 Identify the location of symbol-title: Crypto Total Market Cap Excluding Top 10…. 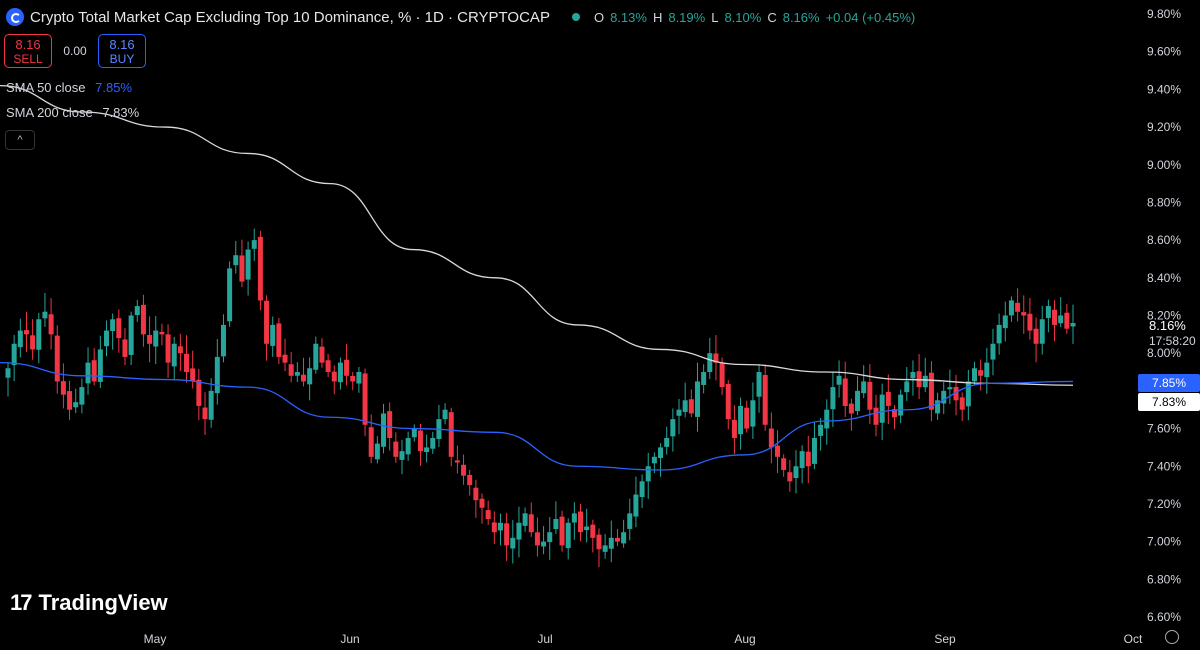
(290, 17).